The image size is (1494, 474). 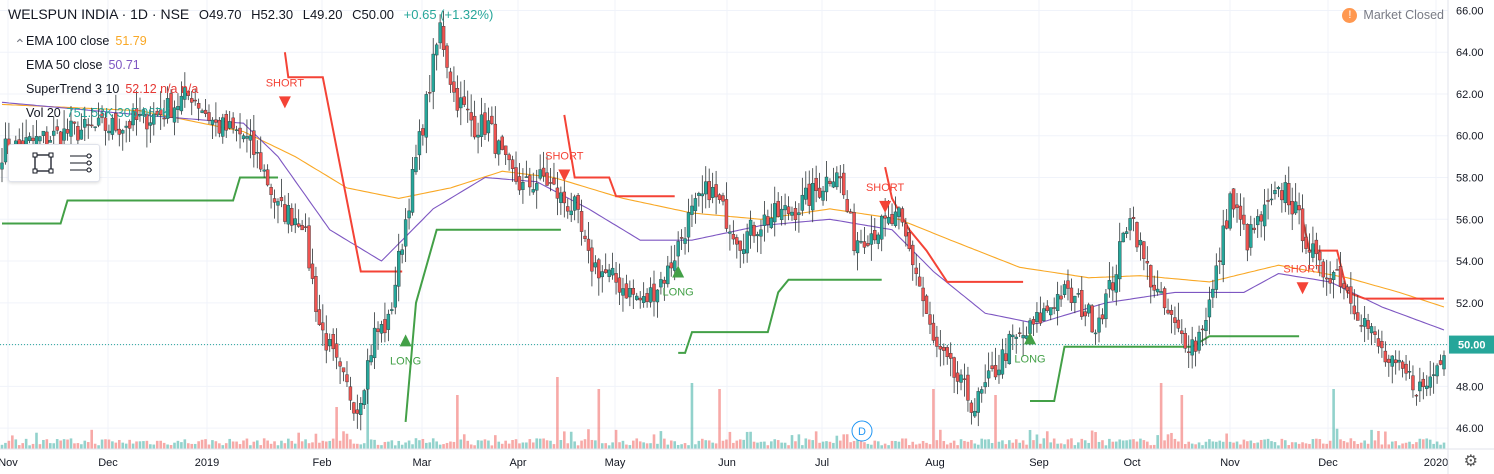 I want to click on lines-settings-icon, so click(x=81, y=163).